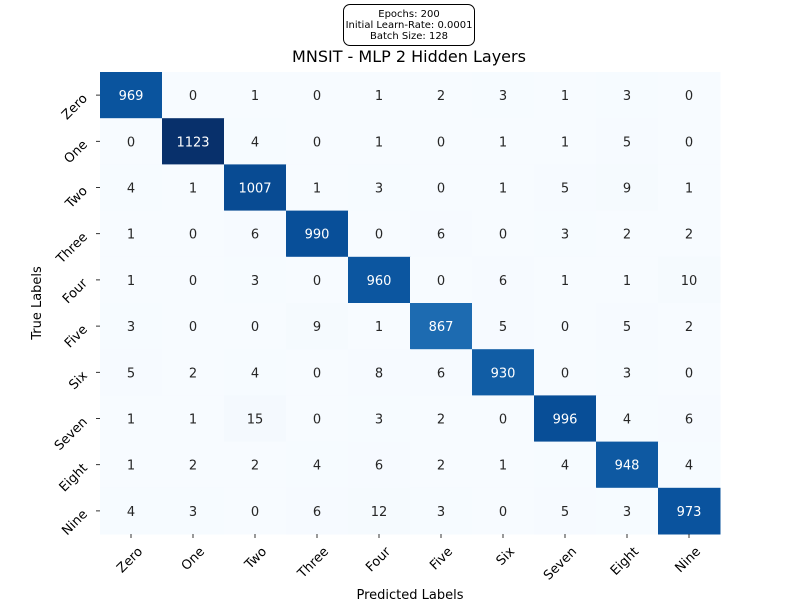 The width and height of the screenshot is (800, 600). I want to click on cell-label-6-1: 2, so click(193, 373).